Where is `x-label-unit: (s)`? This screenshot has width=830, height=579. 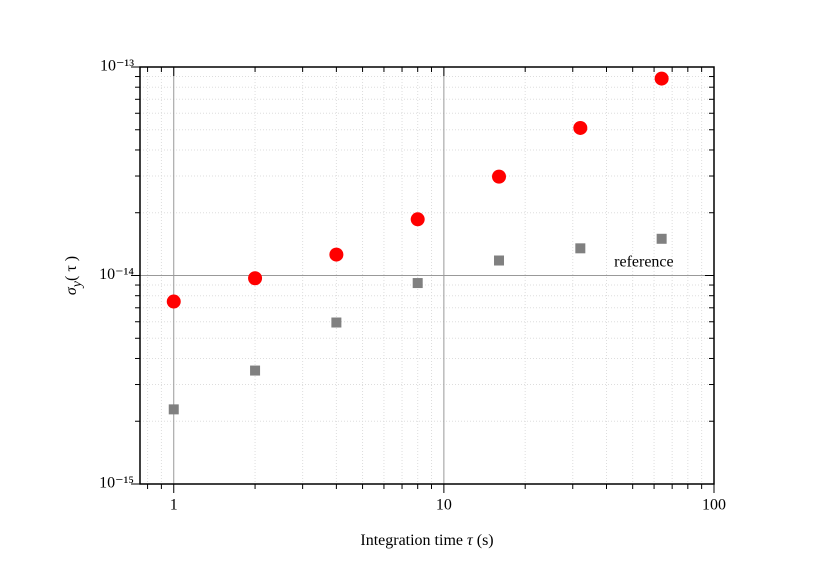 x-label-unit: (s) is located at coordinates (483, 540).